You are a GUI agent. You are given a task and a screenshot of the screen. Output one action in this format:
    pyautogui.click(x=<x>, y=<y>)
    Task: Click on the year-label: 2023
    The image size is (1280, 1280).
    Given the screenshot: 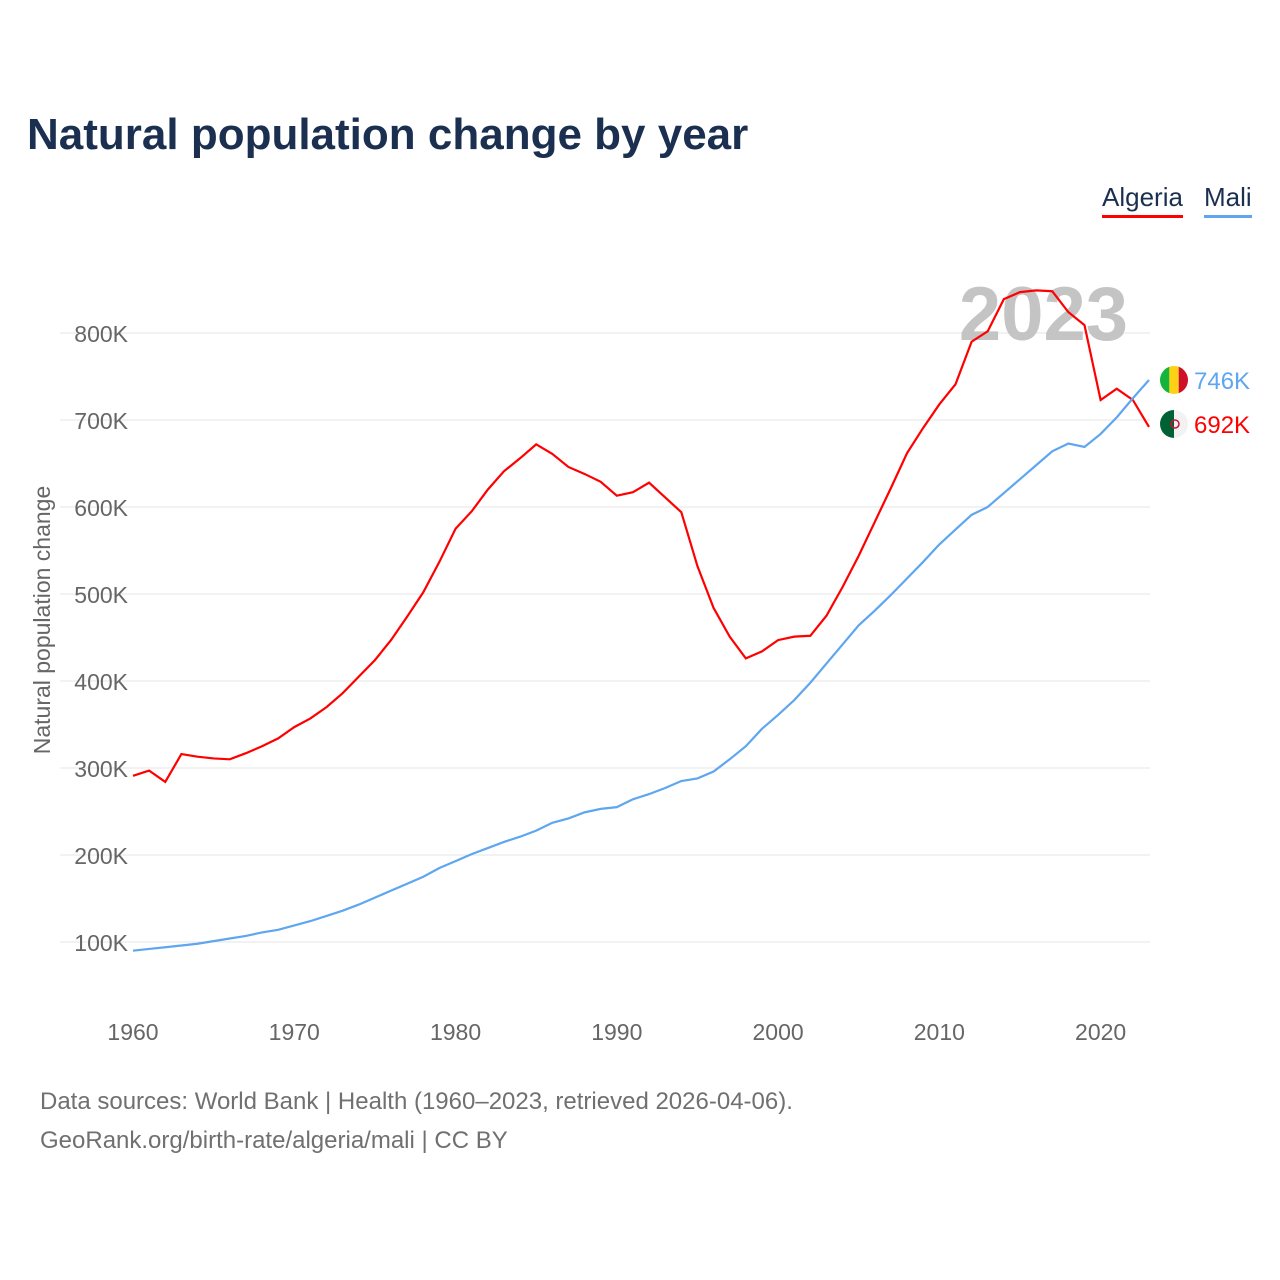 What is the action you would take?
    pyautogui.click(x=1043, y=314)
    